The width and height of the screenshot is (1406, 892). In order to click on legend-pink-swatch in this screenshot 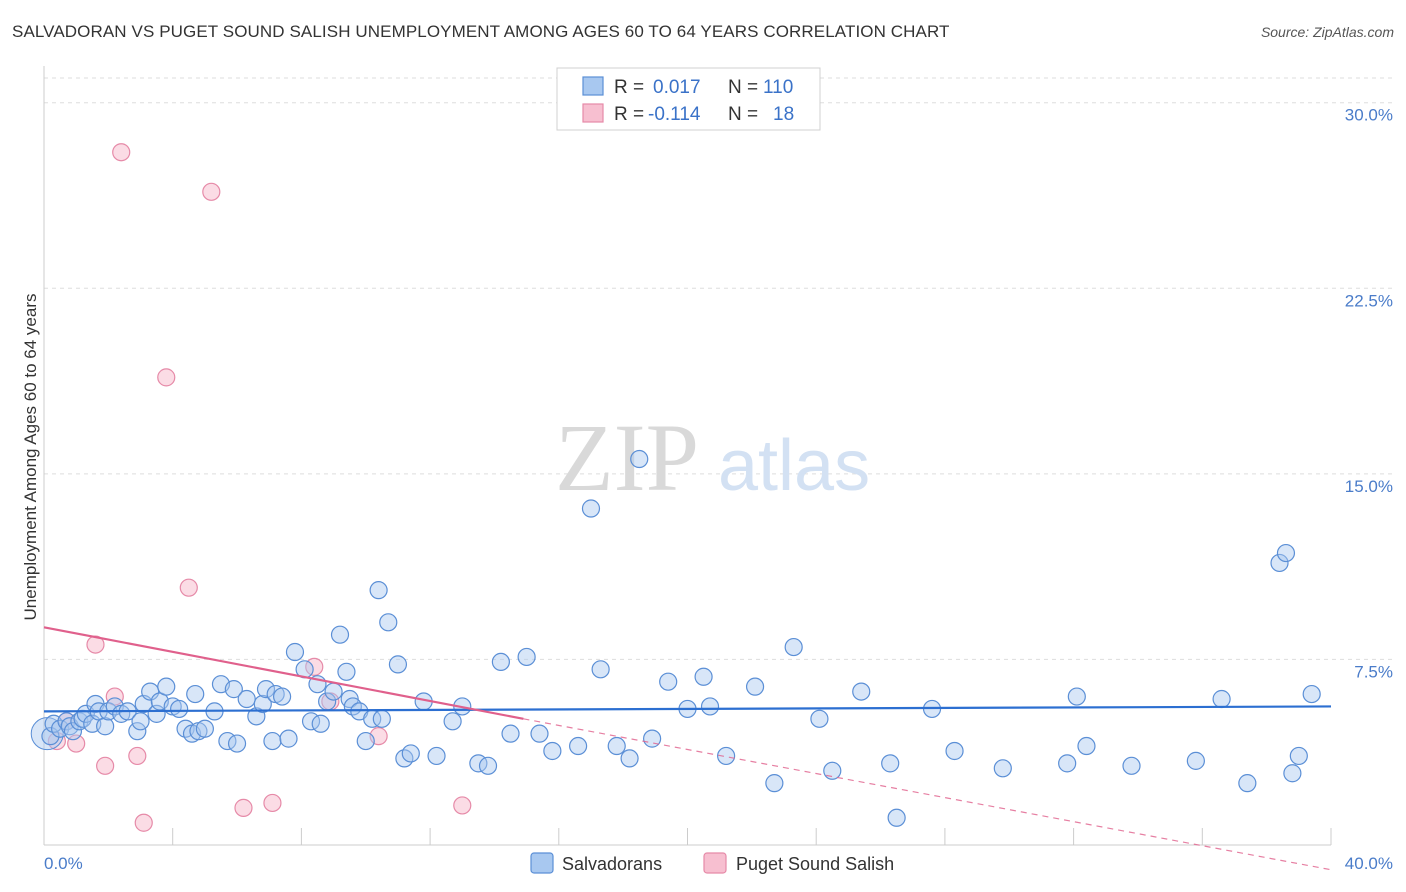, I will do `click(593, 113)`.